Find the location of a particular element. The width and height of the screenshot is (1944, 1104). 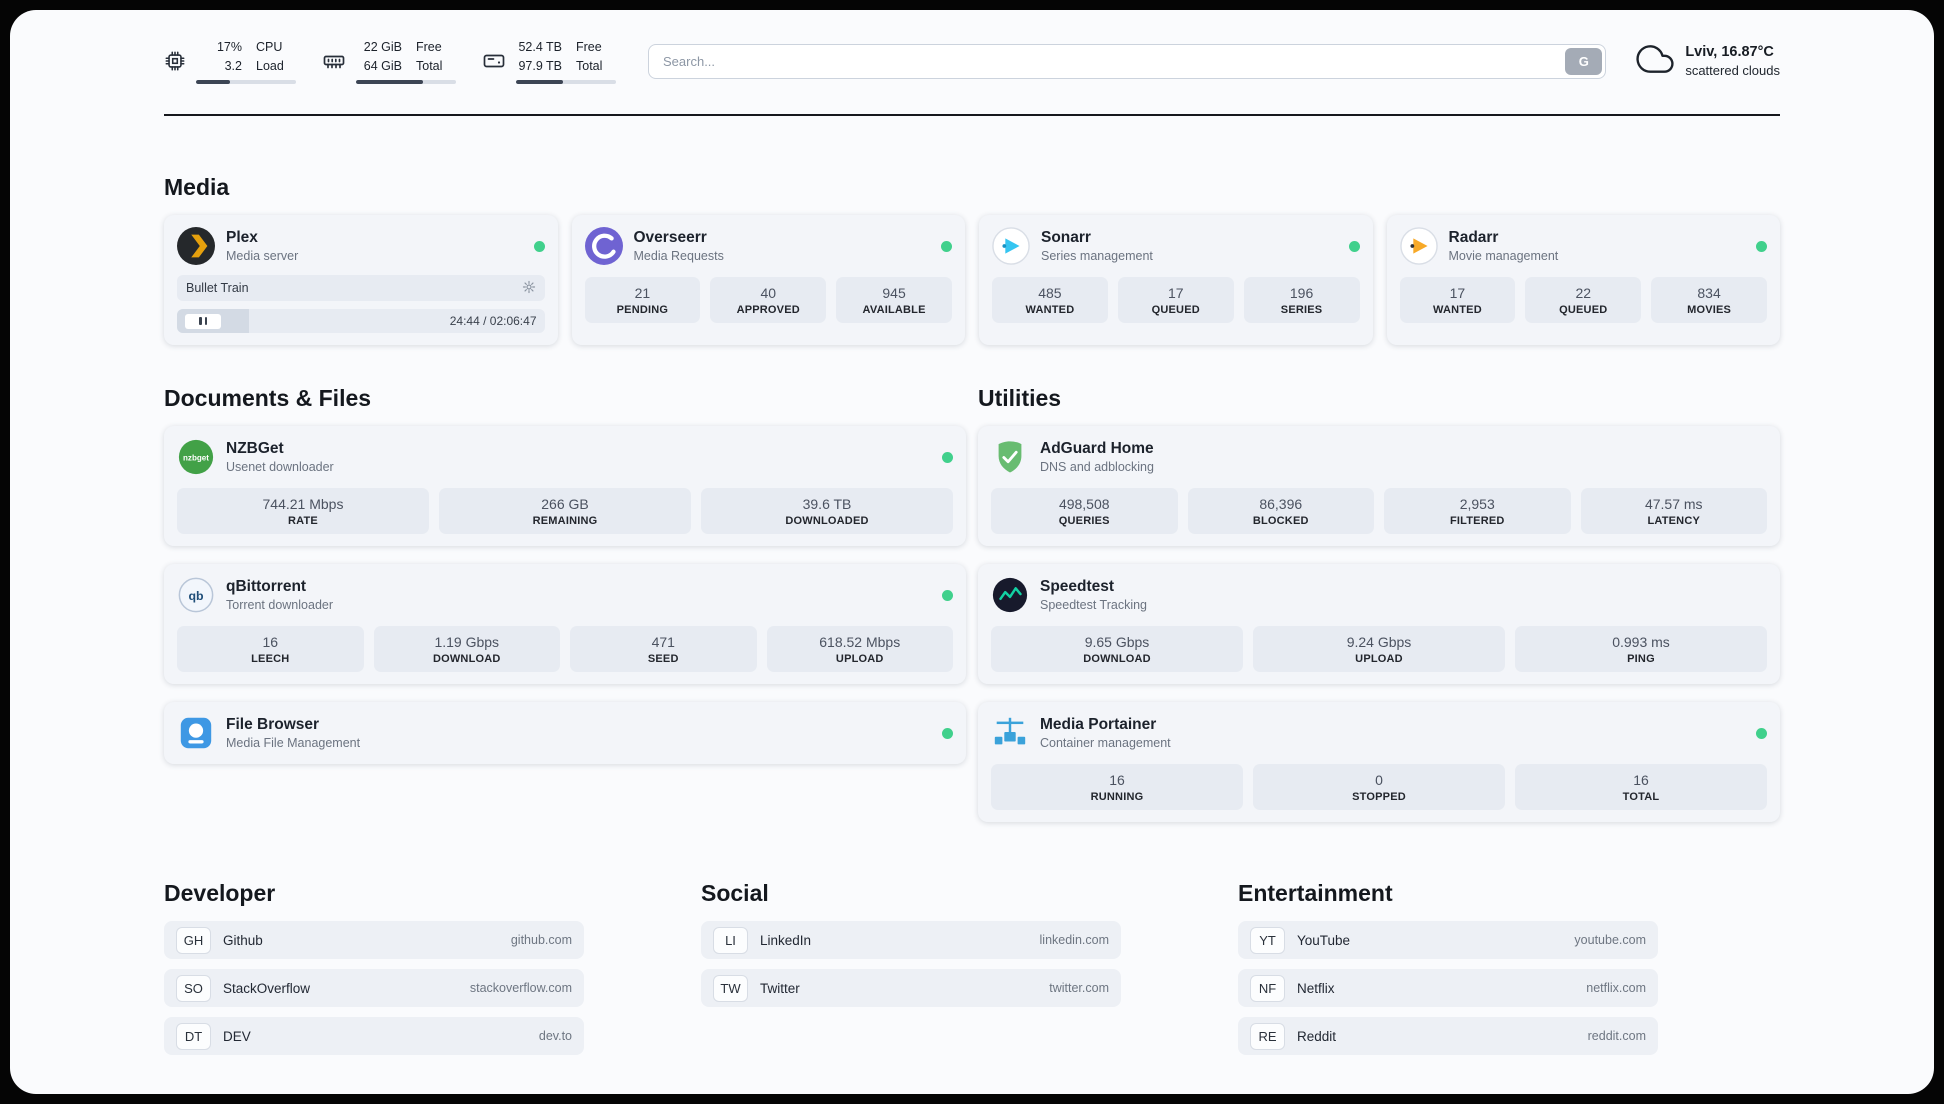

svg-text: qb is located at coordinates (196, 596).